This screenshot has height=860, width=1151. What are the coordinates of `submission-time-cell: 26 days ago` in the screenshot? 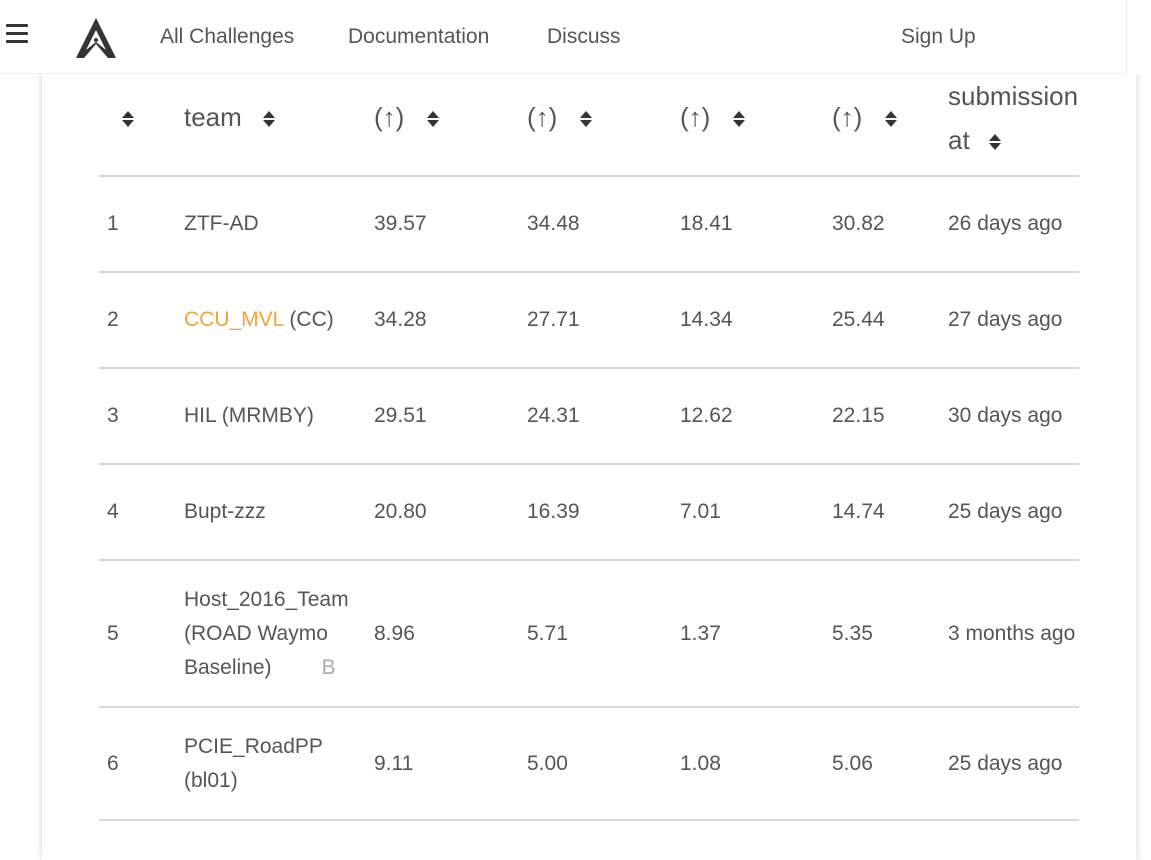 It's located at (1013, 223).